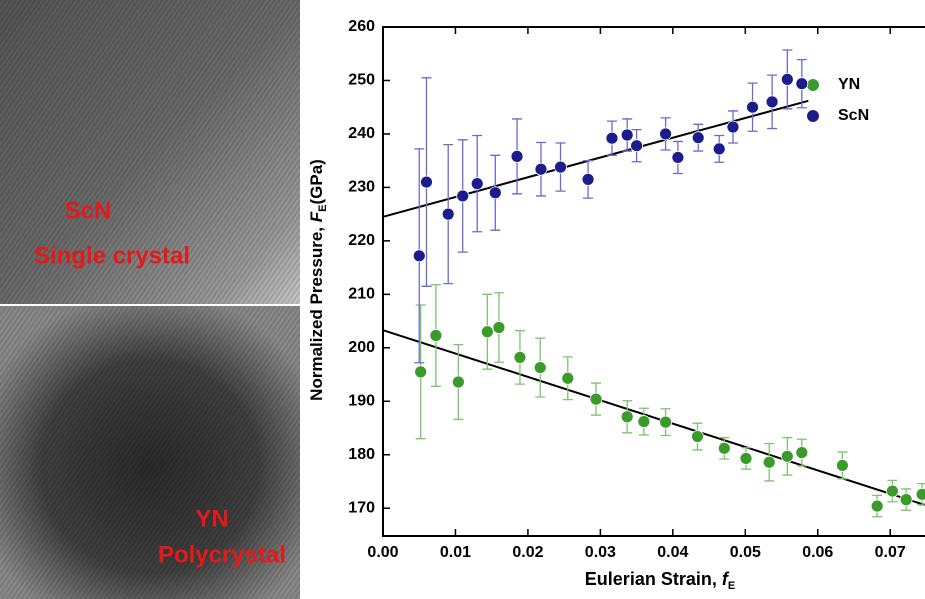 The image size is (925, 599). I want to click on annotation: YN, so click(211, 518).